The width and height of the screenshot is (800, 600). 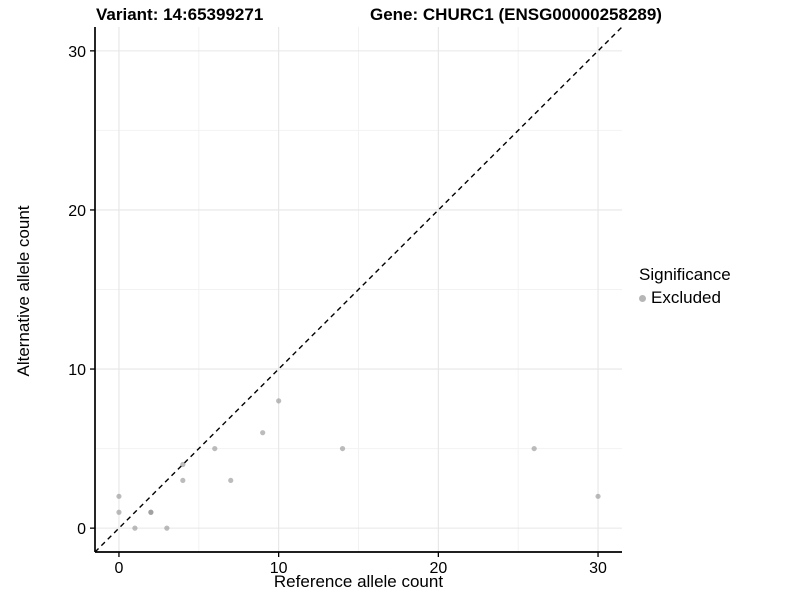 I want to click on legend-item-excluded: Excluded, so click(x=685, y=298).